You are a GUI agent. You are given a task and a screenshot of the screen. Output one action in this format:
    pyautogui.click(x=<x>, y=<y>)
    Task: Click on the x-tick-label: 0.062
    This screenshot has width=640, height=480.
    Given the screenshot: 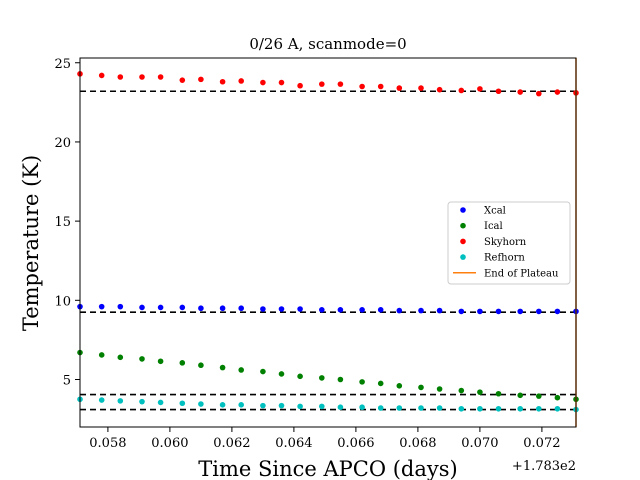 What is the action you would take?
    pyautogui.click(x=231, y=443)
    